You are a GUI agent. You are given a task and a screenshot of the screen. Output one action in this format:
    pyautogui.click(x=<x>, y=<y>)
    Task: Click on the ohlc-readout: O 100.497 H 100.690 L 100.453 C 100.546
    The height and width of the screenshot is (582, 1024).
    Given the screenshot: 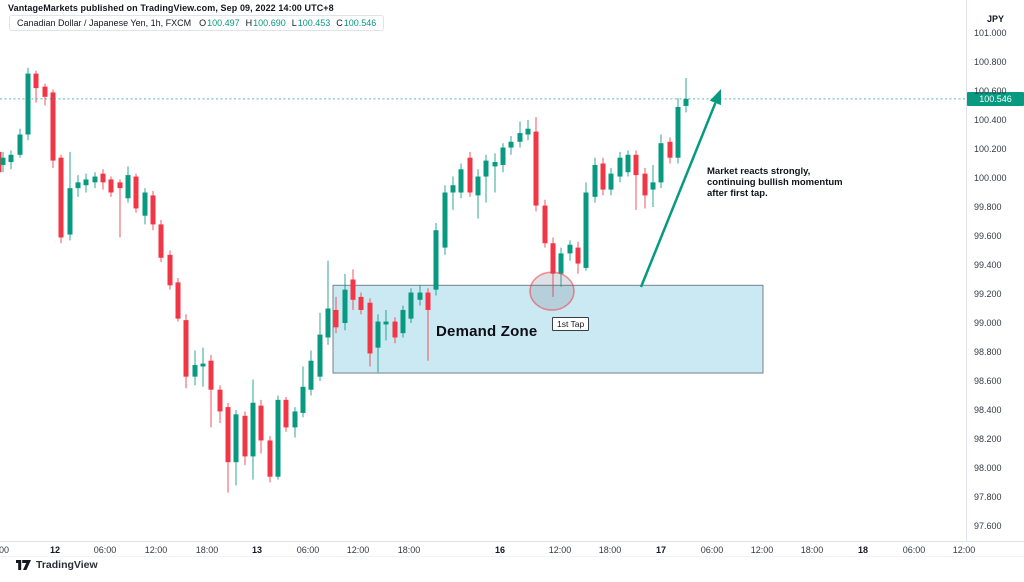 What is the action you would take?
    pyautogui.click(x=287, y=23)
    